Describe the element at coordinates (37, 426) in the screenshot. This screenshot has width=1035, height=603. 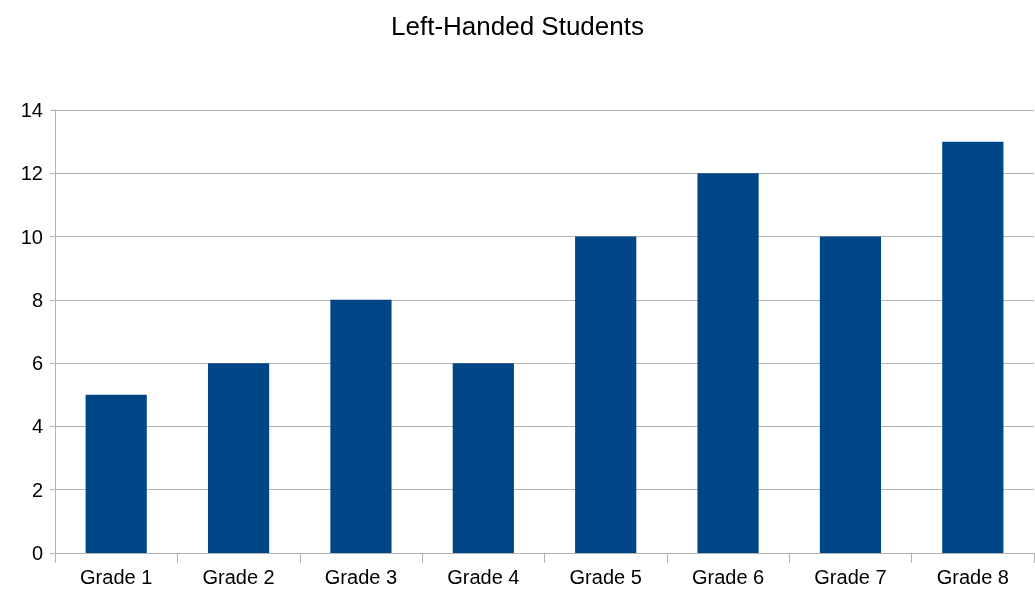
I see `y-tick-label: 4` at that location.